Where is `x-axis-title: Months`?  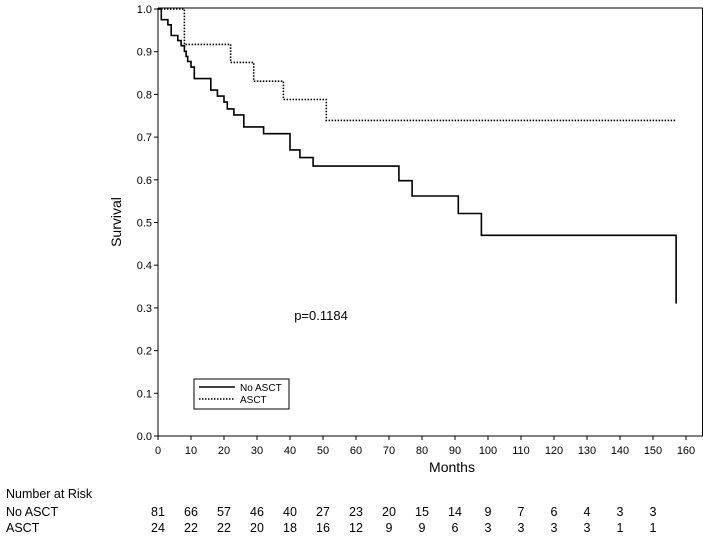
x-axis-title: Months is located at coordinates (452, 467).